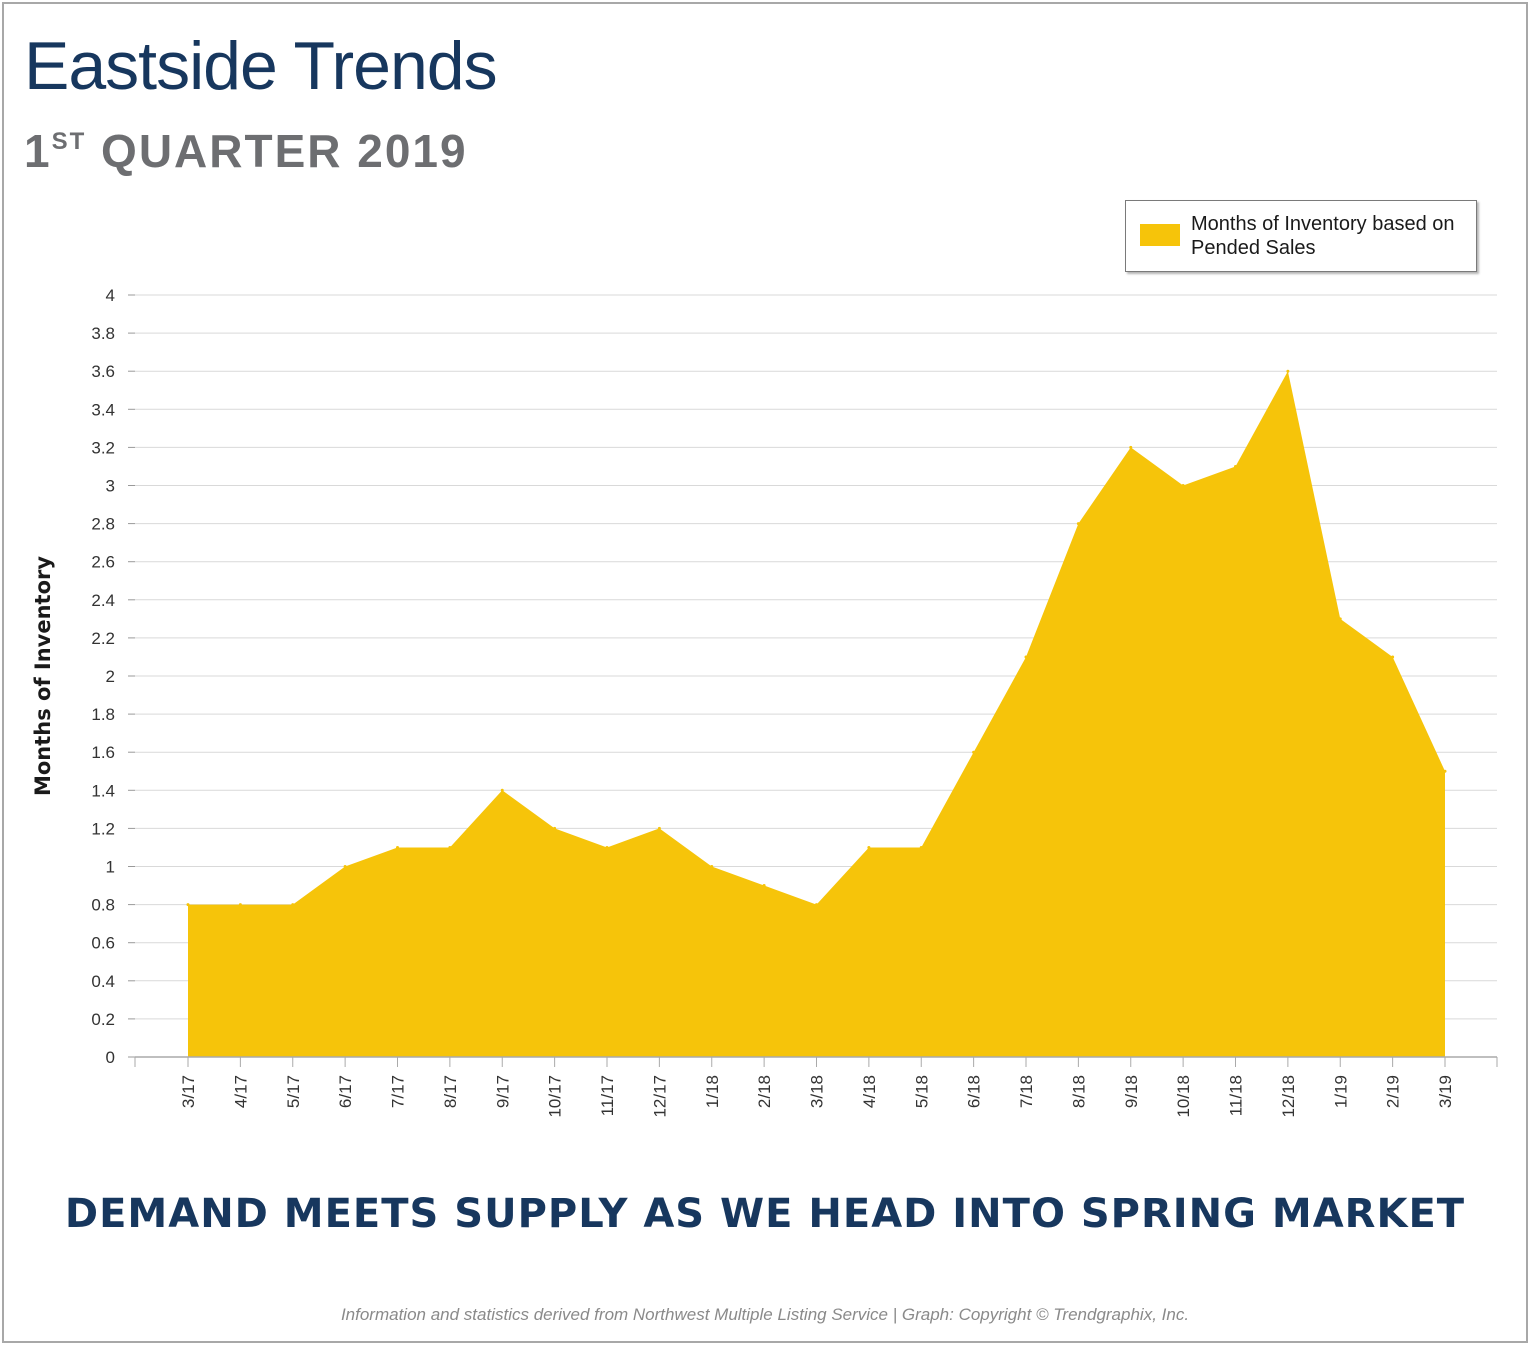 The image size is (1530, 1345). I want to click on x-tick-label: 10/18, so click(1183, 1096).